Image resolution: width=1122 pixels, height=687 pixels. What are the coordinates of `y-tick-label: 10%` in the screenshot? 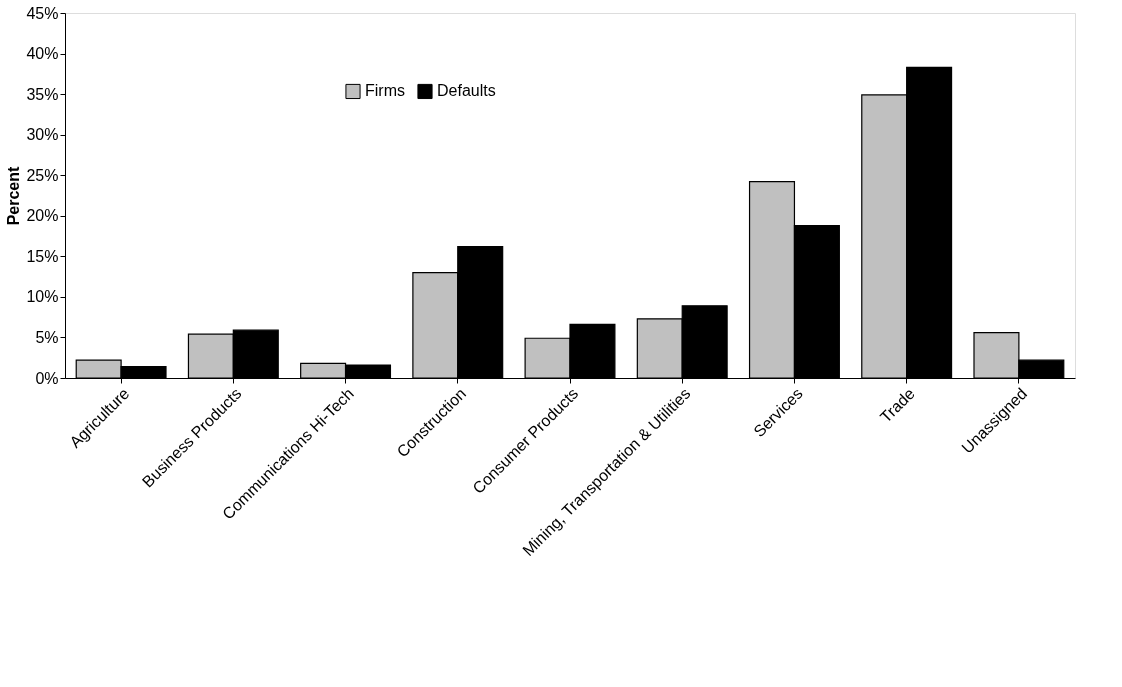 It's located at (42, 297).